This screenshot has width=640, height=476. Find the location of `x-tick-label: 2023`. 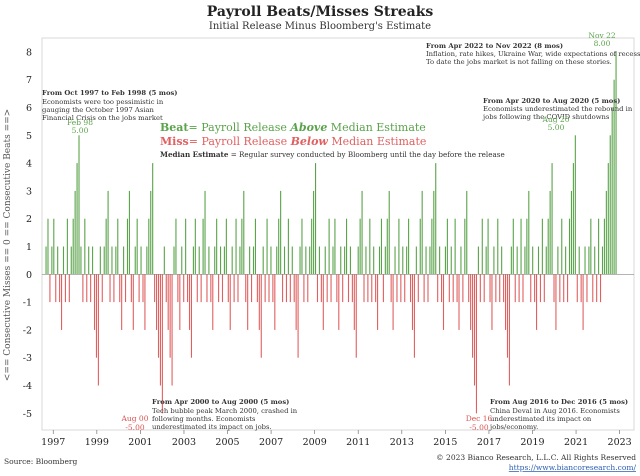

x-tick-label: 2023 is located at coordinates (620, 442).